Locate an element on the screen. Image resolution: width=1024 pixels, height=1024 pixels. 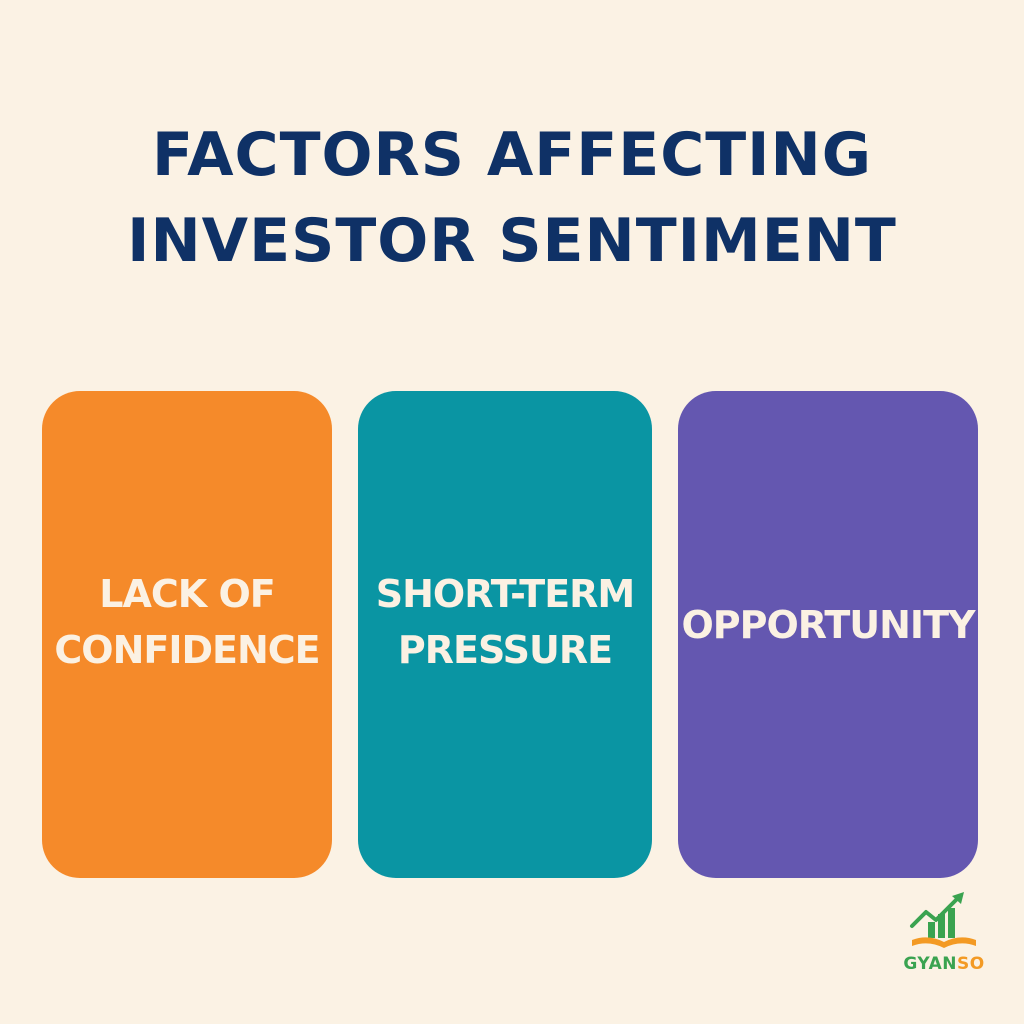
logo-text: GYANSO is located at coordinates (944, 964).